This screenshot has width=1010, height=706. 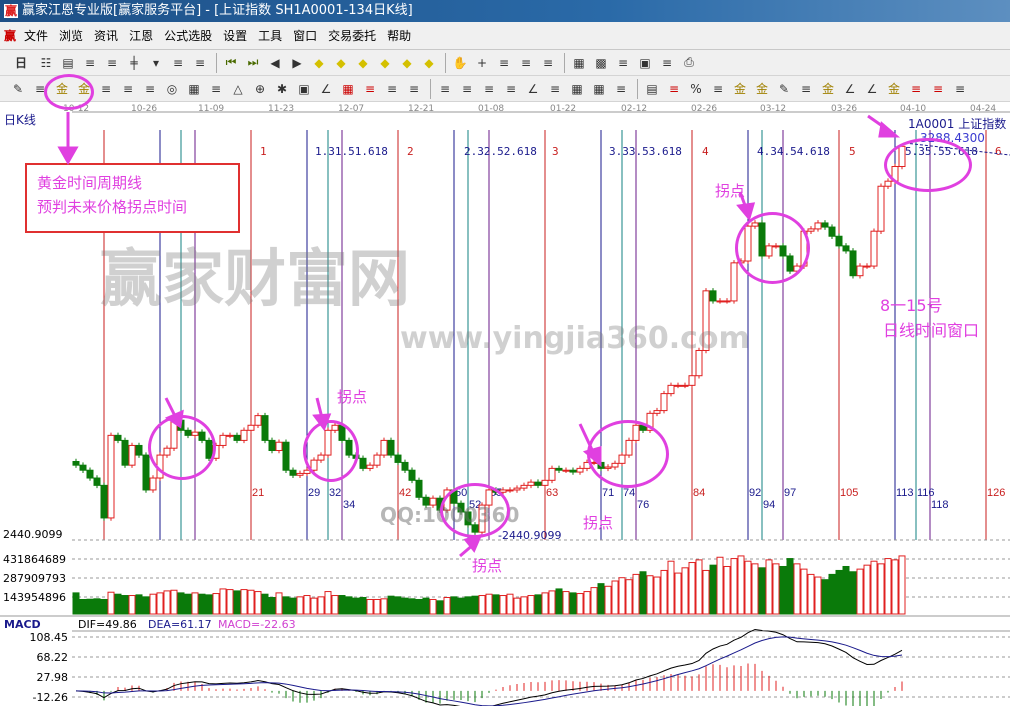 I want to click on diamond-expand-icon: ◆, so click(x=407, y=62).